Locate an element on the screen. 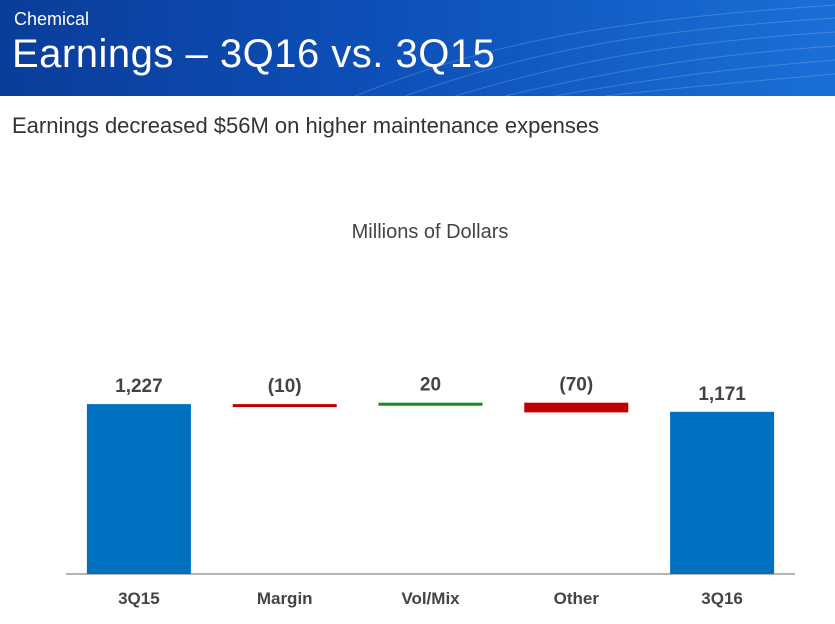 Image resolution: width=835 pixels, height=624 pixels. x-tick-label-margin: Margin is located at coordinates (285, 598).